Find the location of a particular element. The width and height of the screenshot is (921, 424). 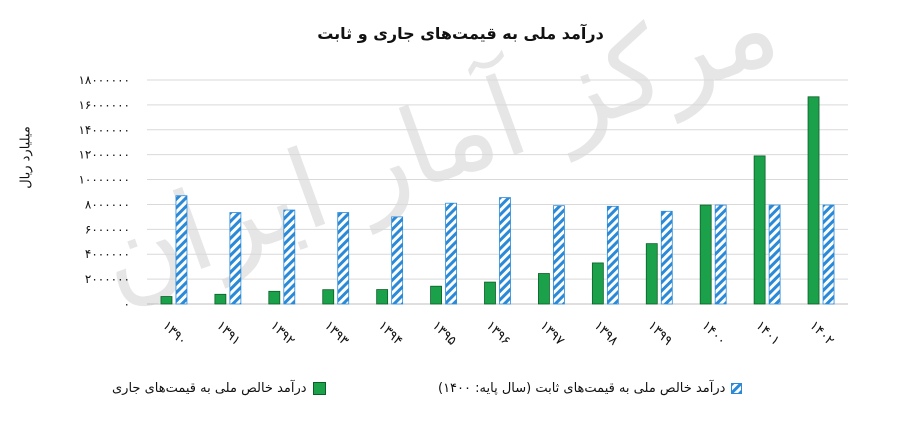

x-tick-label: ۱۴۰۱ is located at coordinates (767, 333).